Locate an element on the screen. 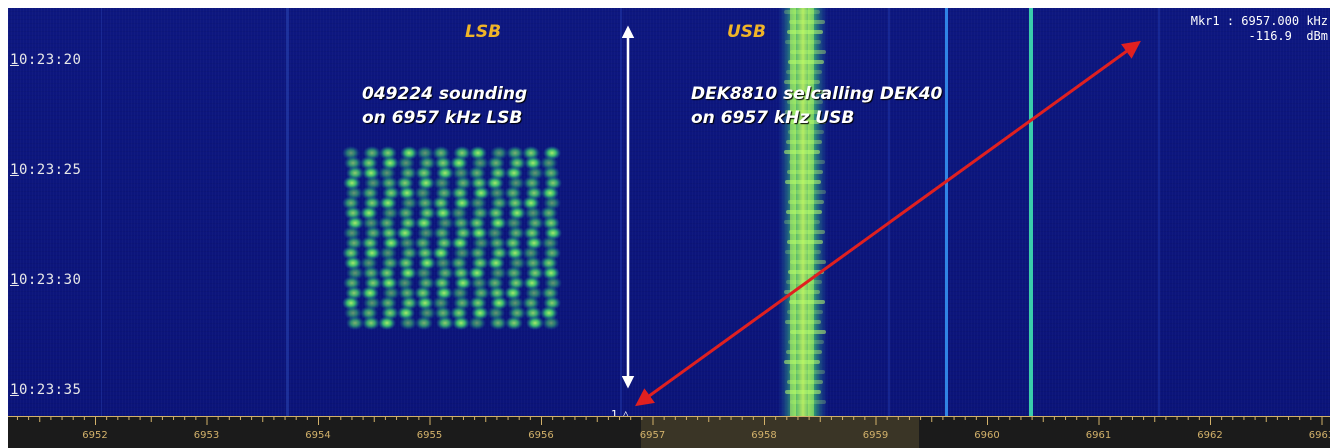  freq-label: 6953 is located at coordinates (206, 435).